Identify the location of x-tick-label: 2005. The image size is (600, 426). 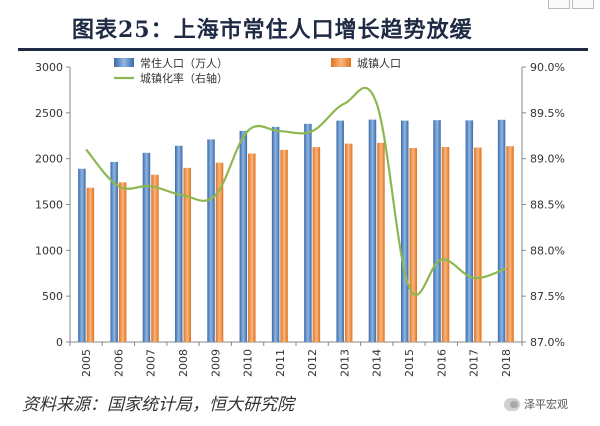
(86, 363).